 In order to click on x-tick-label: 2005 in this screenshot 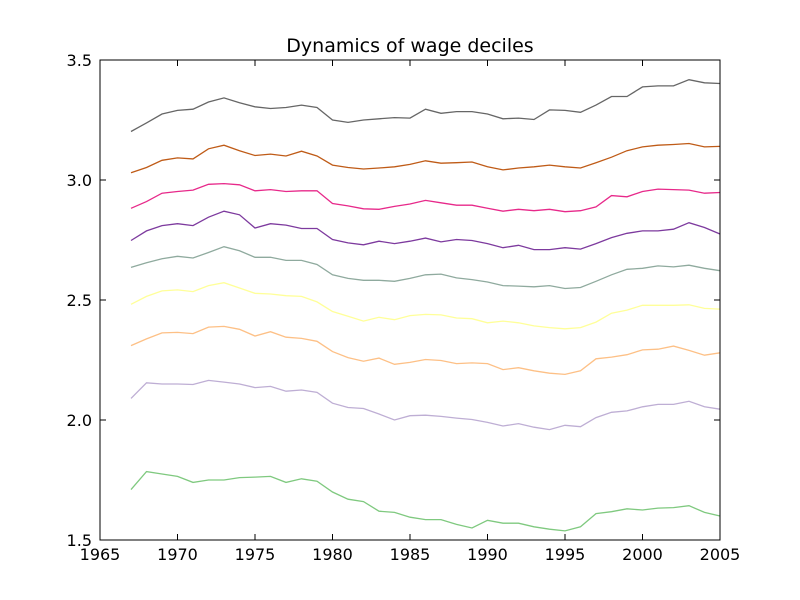, I will do `click(720, 554)`.